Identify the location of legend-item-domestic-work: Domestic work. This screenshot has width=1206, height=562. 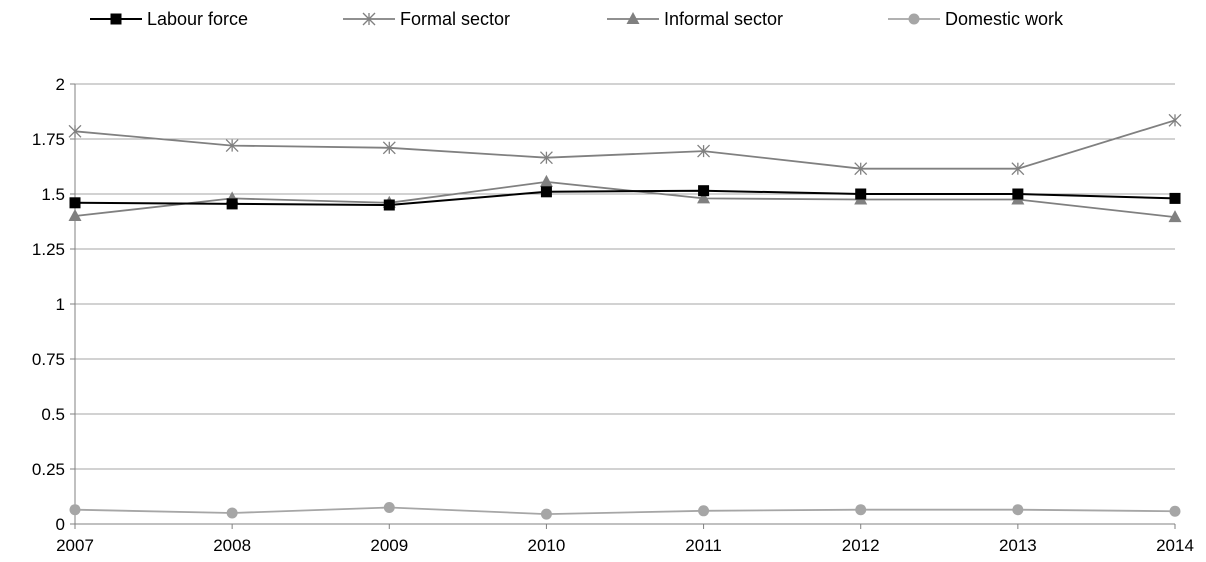
(976, 19).